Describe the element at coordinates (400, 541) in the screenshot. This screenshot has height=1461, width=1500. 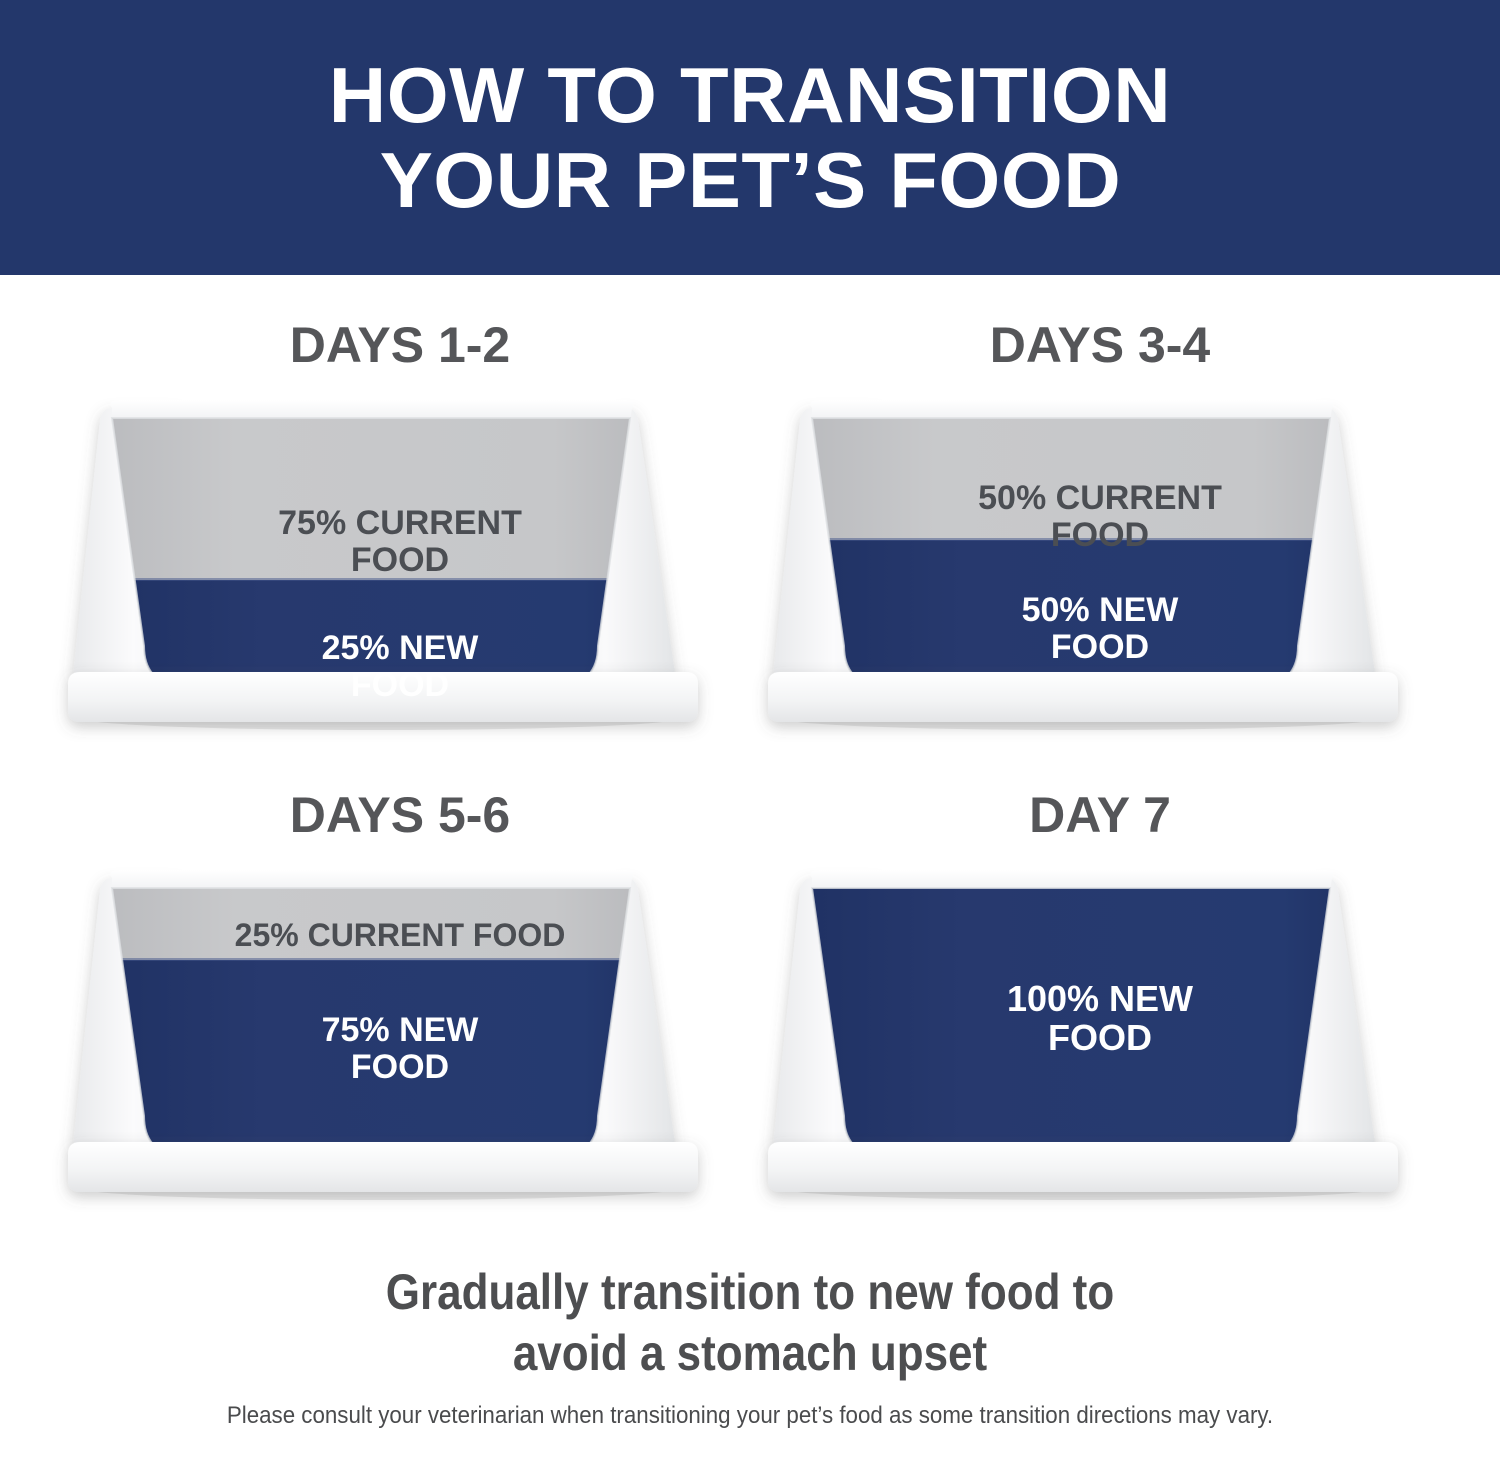
I see `current-food-label: 75% CURRENT FOOD` at that location.